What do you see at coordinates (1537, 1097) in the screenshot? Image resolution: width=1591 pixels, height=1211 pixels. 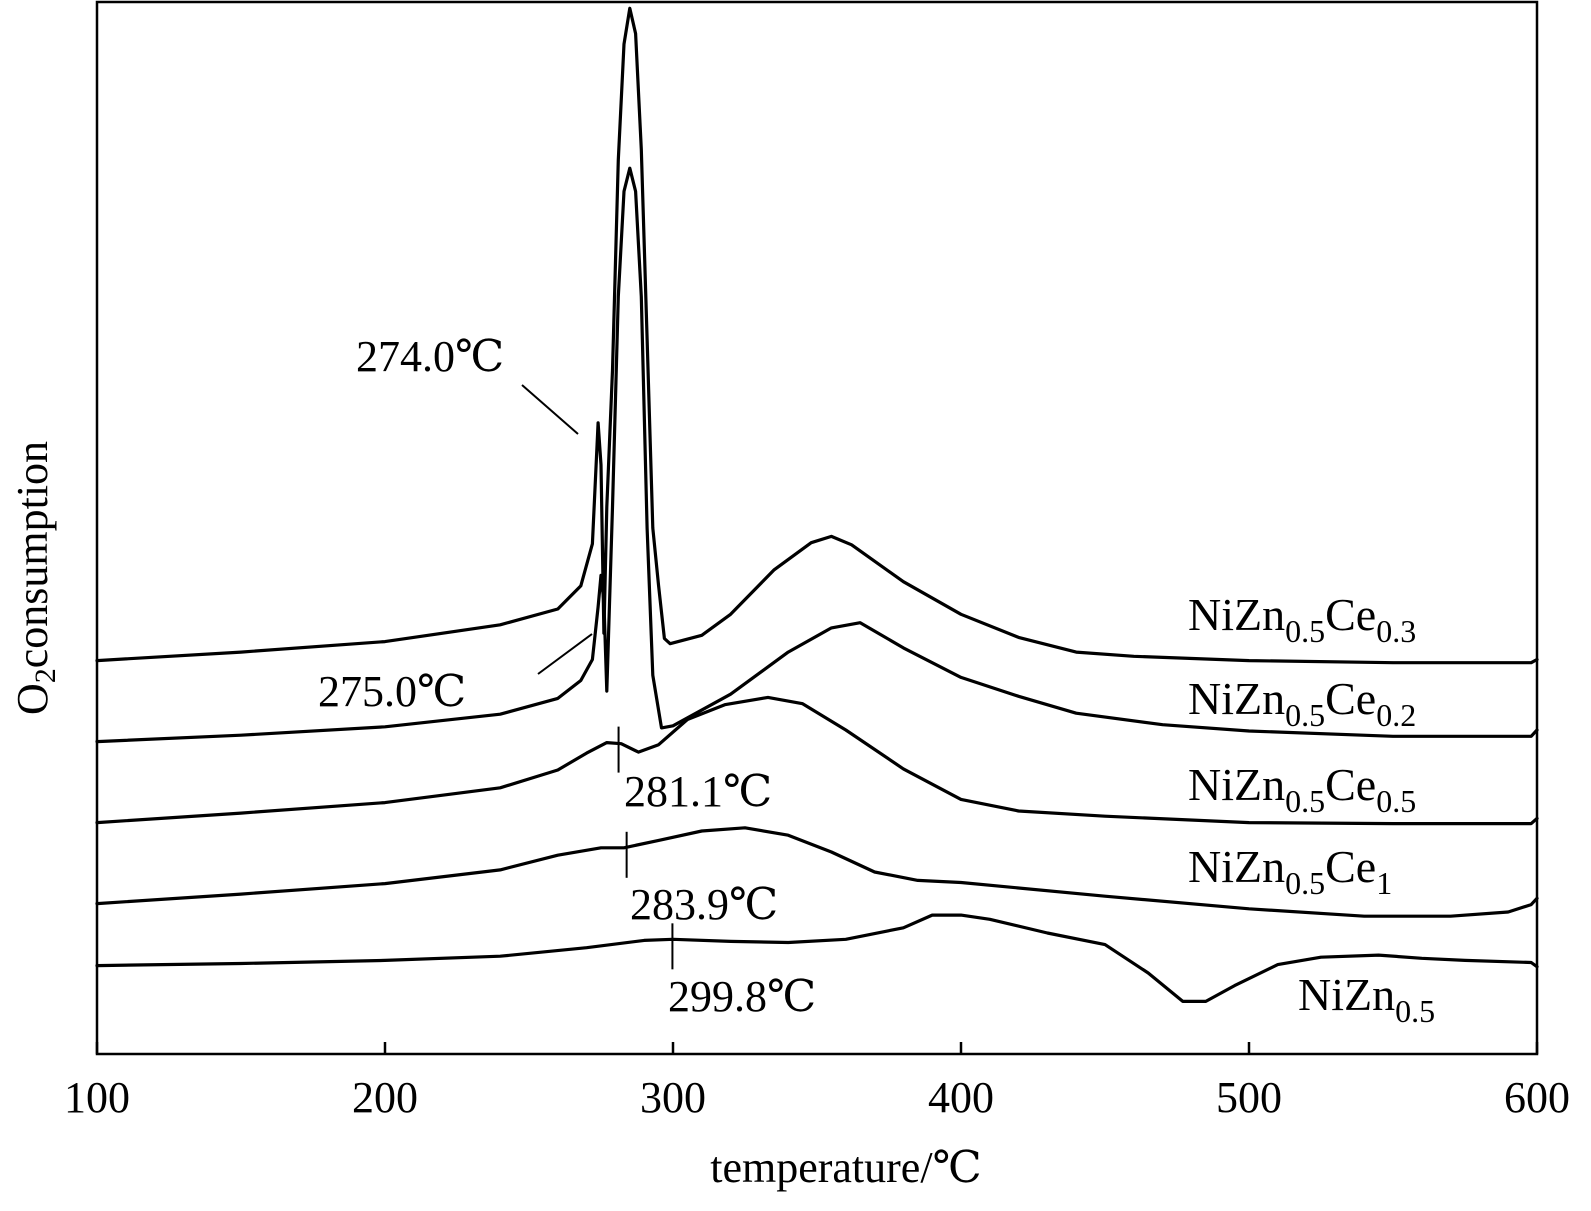 I see `x-tick-label-600: 600` at bounding box center [1537, 1097].